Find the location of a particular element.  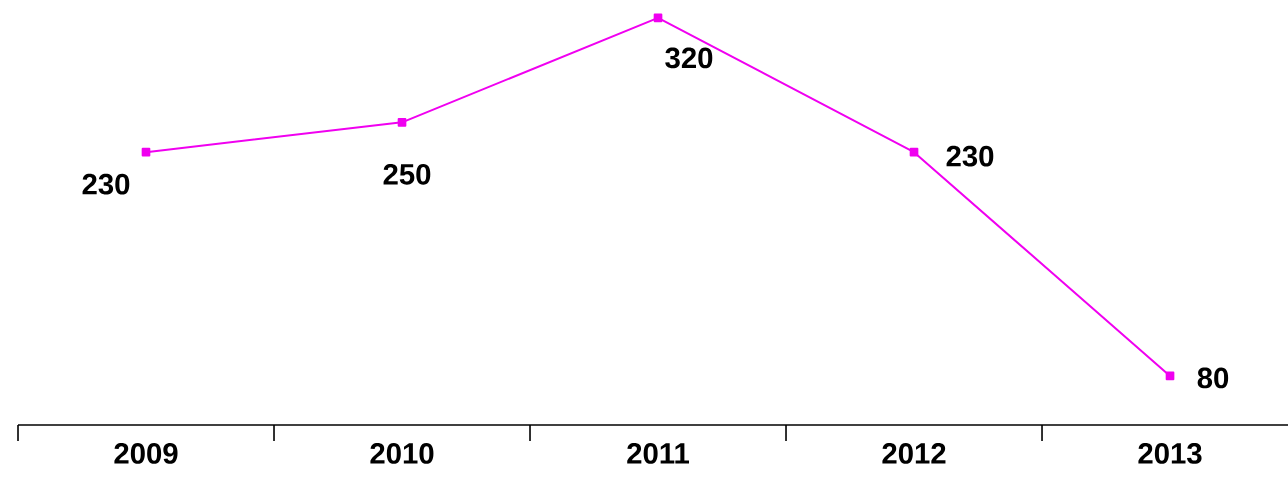

x-tick-label: 2012 is located at coordinates (914, 453).